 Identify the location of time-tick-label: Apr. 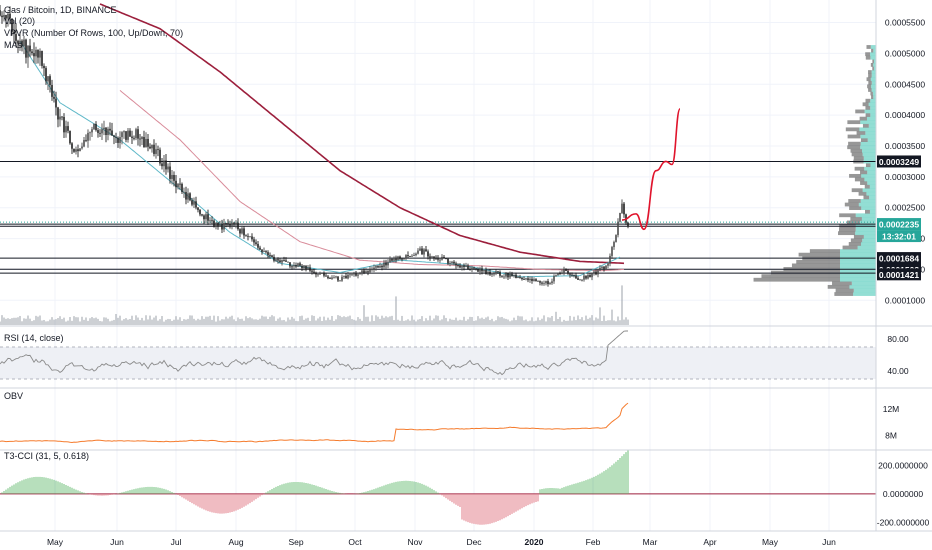
(709, 542).